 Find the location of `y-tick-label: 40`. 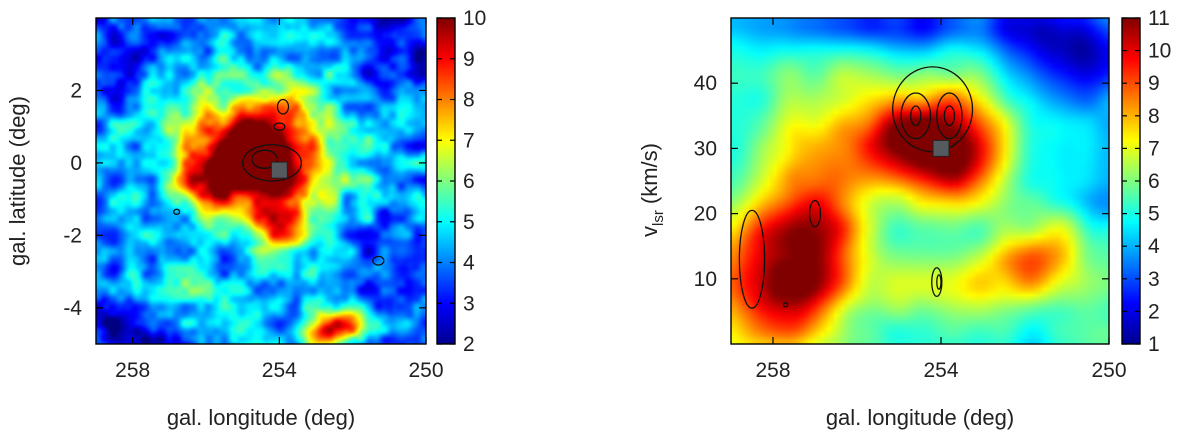

y-tick-label: 40 is located at coordinates (705, 83).